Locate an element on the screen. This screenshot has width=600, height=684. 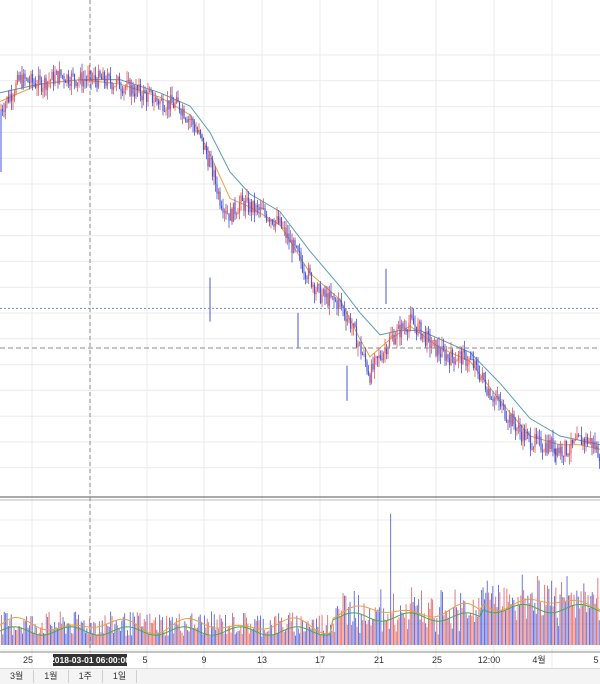
range-button-1m: 1월 is located at coordinates (51, 676).